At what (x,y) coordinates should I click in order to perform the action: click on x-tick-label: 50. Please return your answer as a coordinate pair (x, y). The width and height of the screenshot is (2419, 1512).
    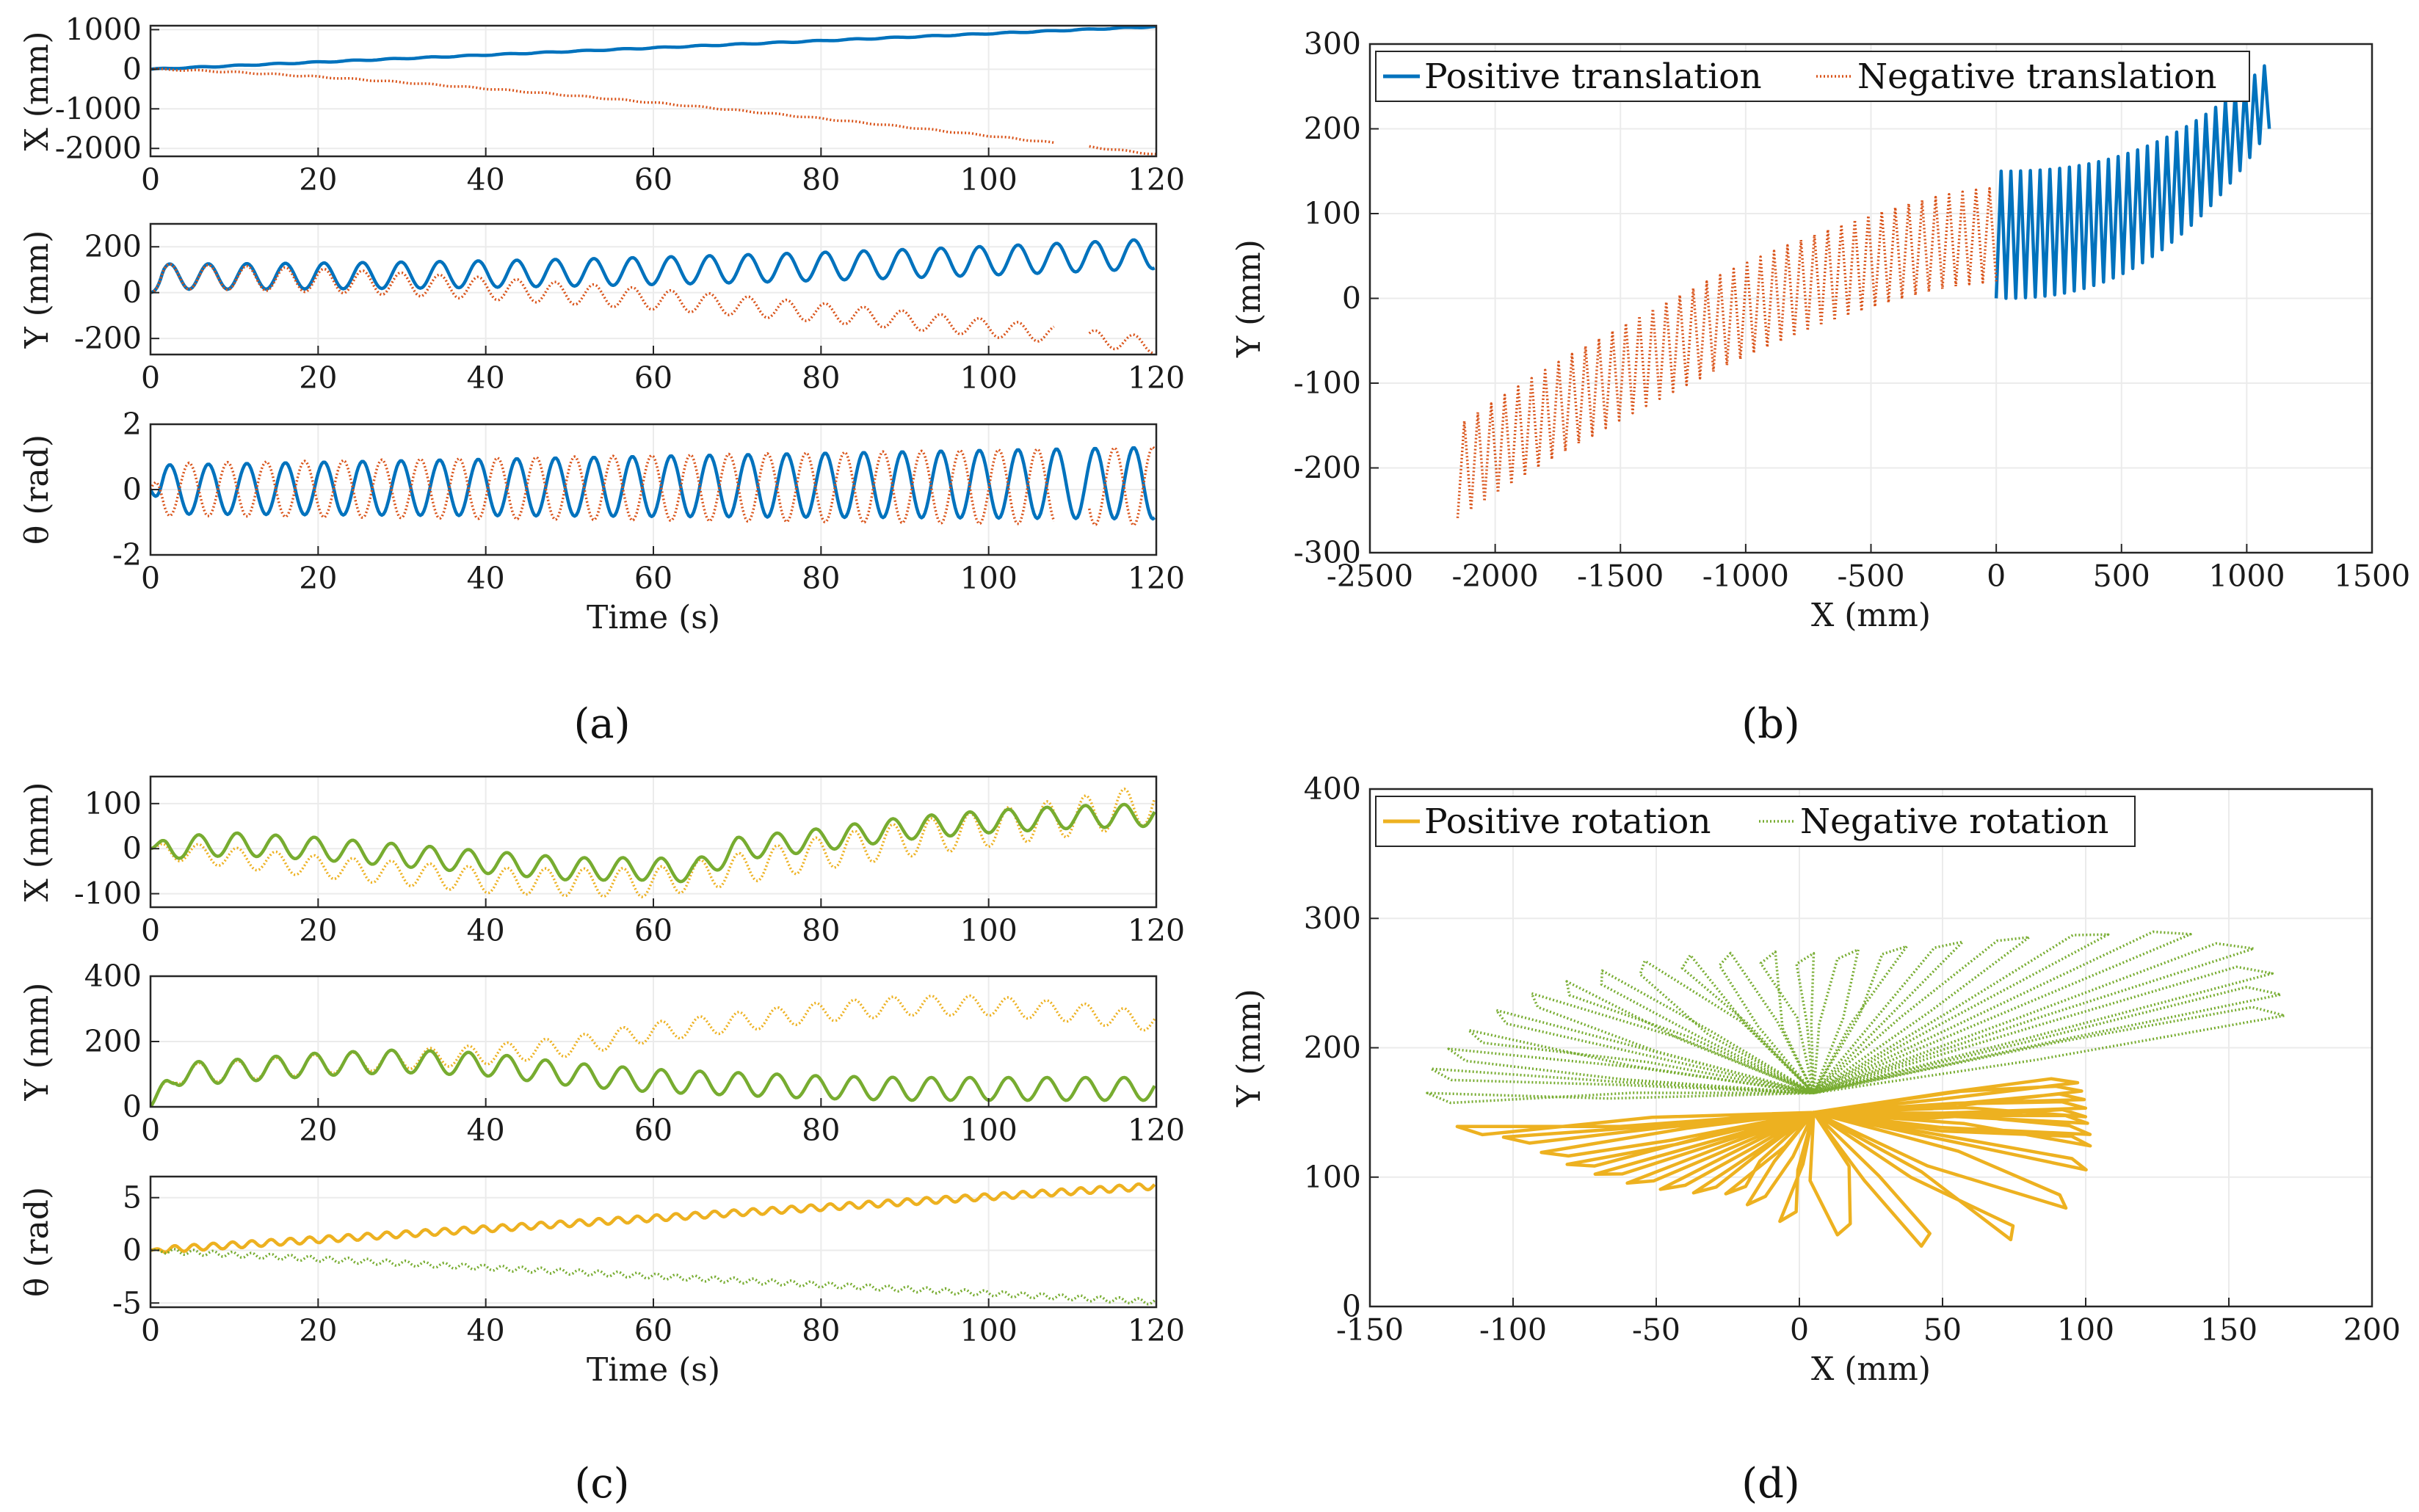
    Looking at the image, I should click on (1943, 1330).